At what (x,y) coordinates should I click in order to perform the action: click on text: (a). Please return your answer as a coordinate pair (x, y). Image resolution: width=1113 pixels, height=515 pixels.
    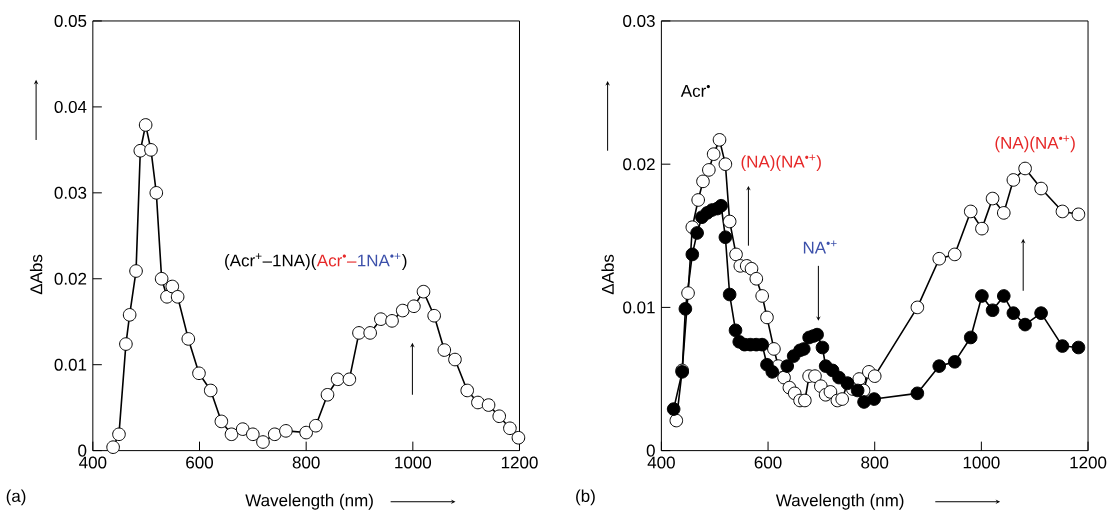
    Looking at the image, I should click on (16, 497).